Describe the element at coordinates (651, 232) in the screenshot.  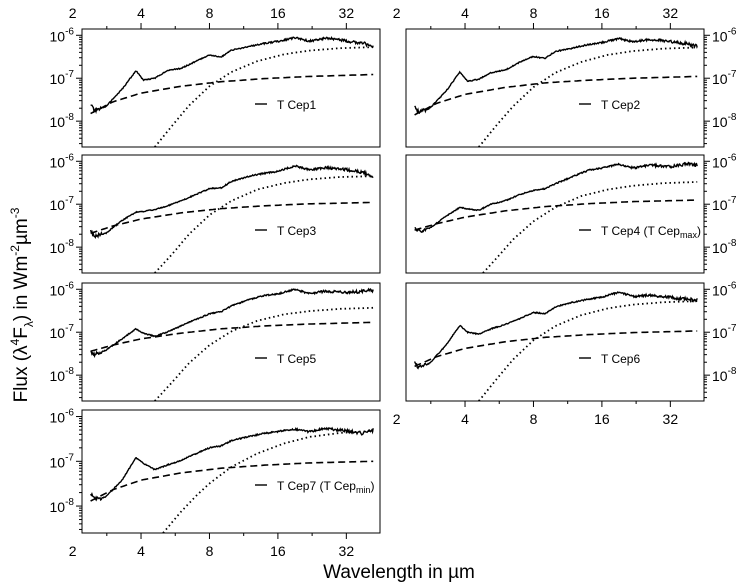
I see `legend-label: T Cep4 (T Cepmax)` at that location.